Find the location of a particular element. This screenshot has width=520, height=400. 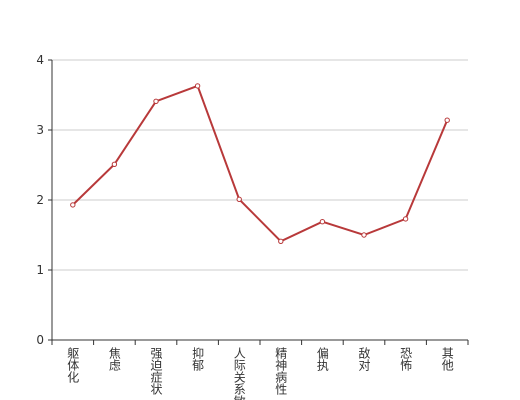

y-tick-label: 3 is located at coordinates (40, 130).